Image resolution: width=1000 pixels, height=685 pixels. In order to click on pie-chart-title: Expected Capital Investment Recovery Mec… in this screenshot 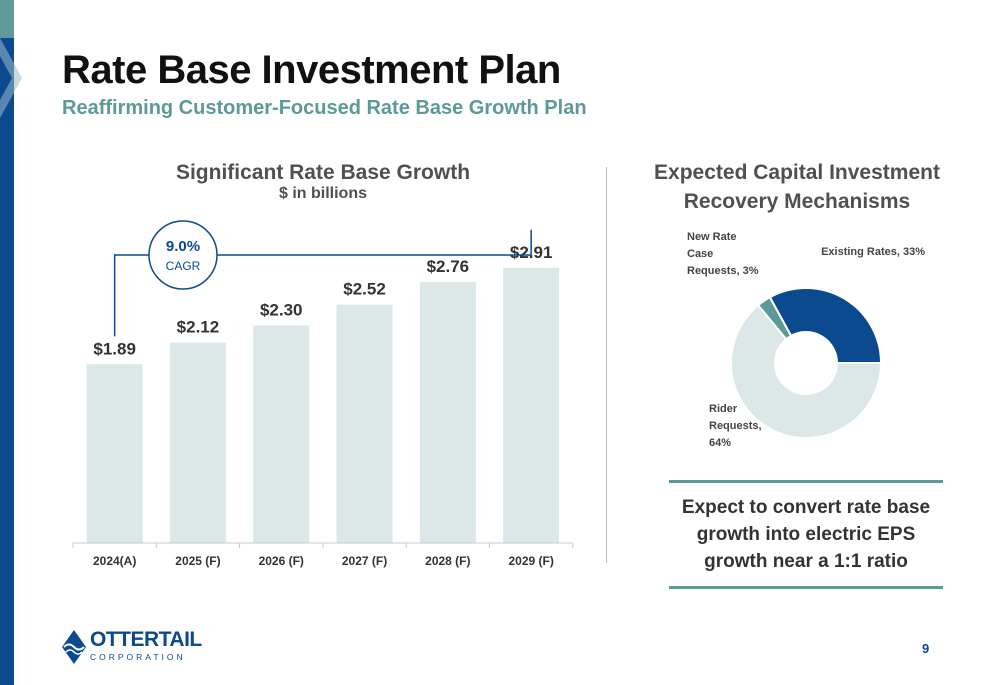, I will do `click(797, 187)`.